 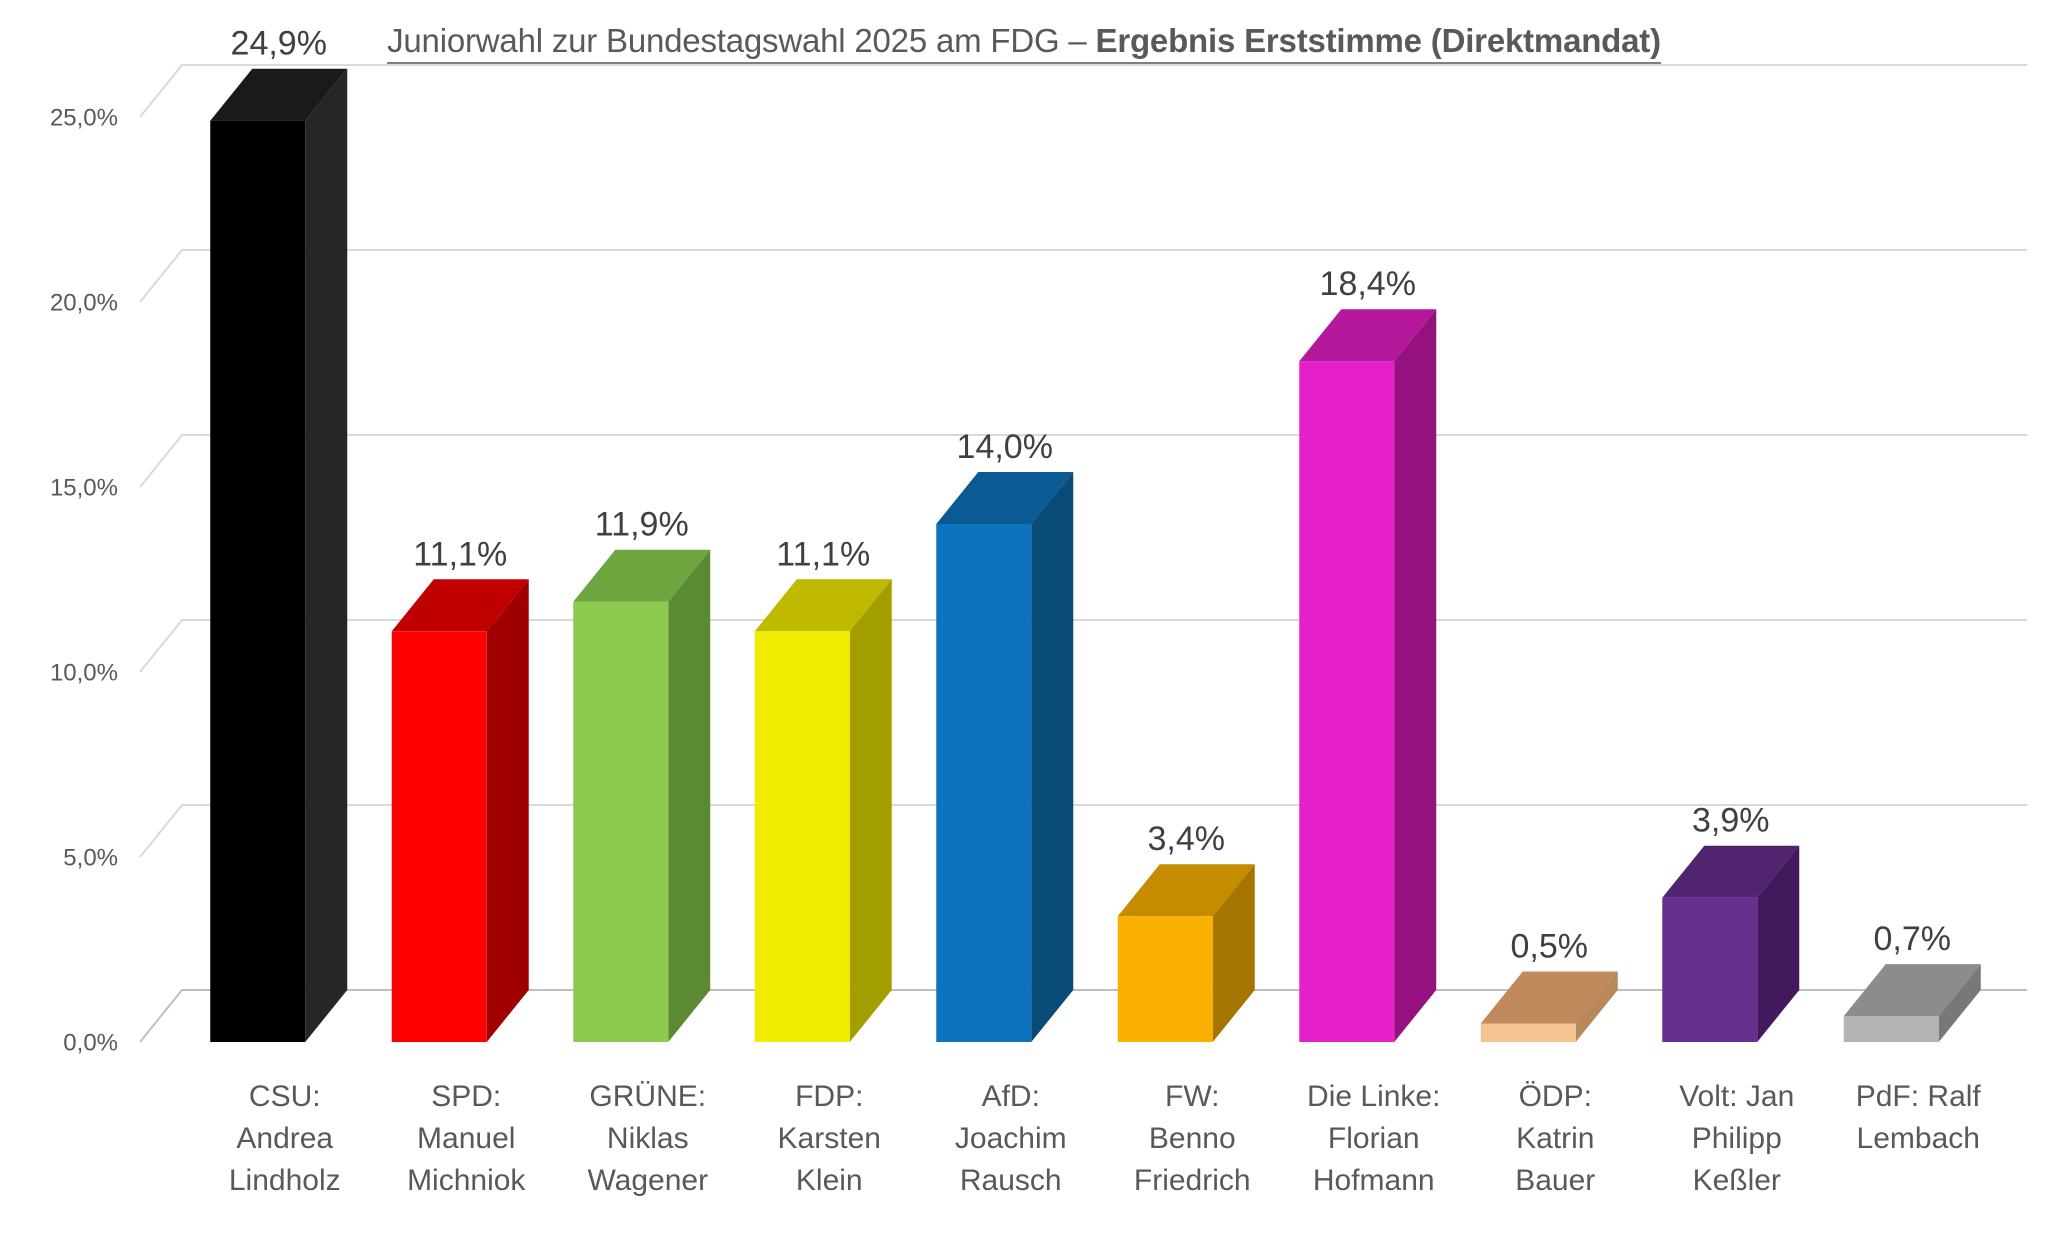 I want to click on bar-value-label: 3,4%, so click(x=1187, y=839).